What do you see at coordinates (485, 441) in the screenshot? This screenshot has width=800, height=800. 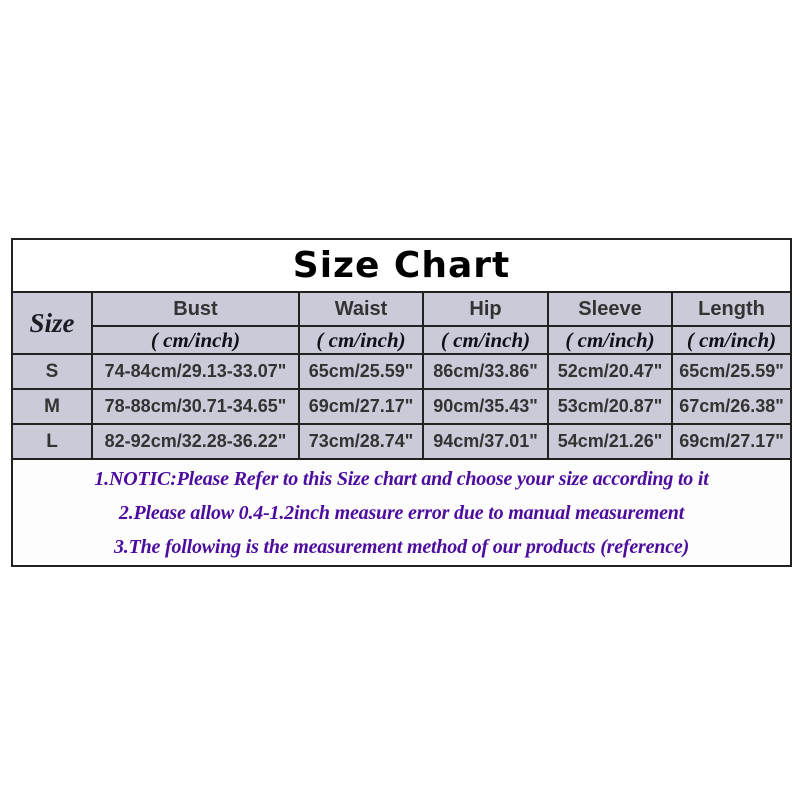 I see `measurement-cell: 94cm/37.01"` at bounding box center [485, 441].